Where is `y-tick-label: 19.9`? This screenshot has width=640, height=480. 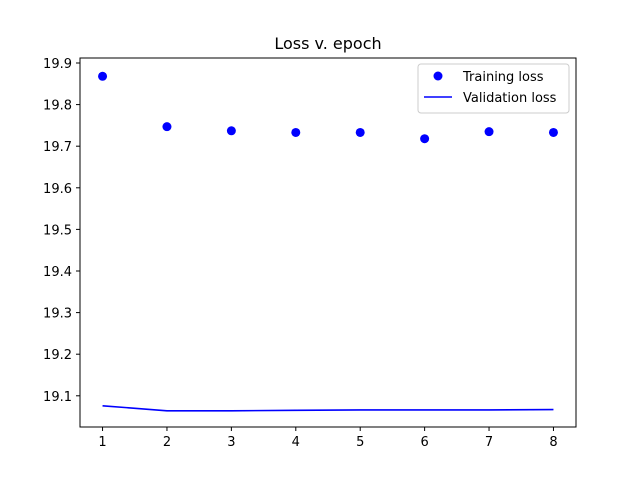
y-tick-label: 19.9 is located at coordinates (57, 64).